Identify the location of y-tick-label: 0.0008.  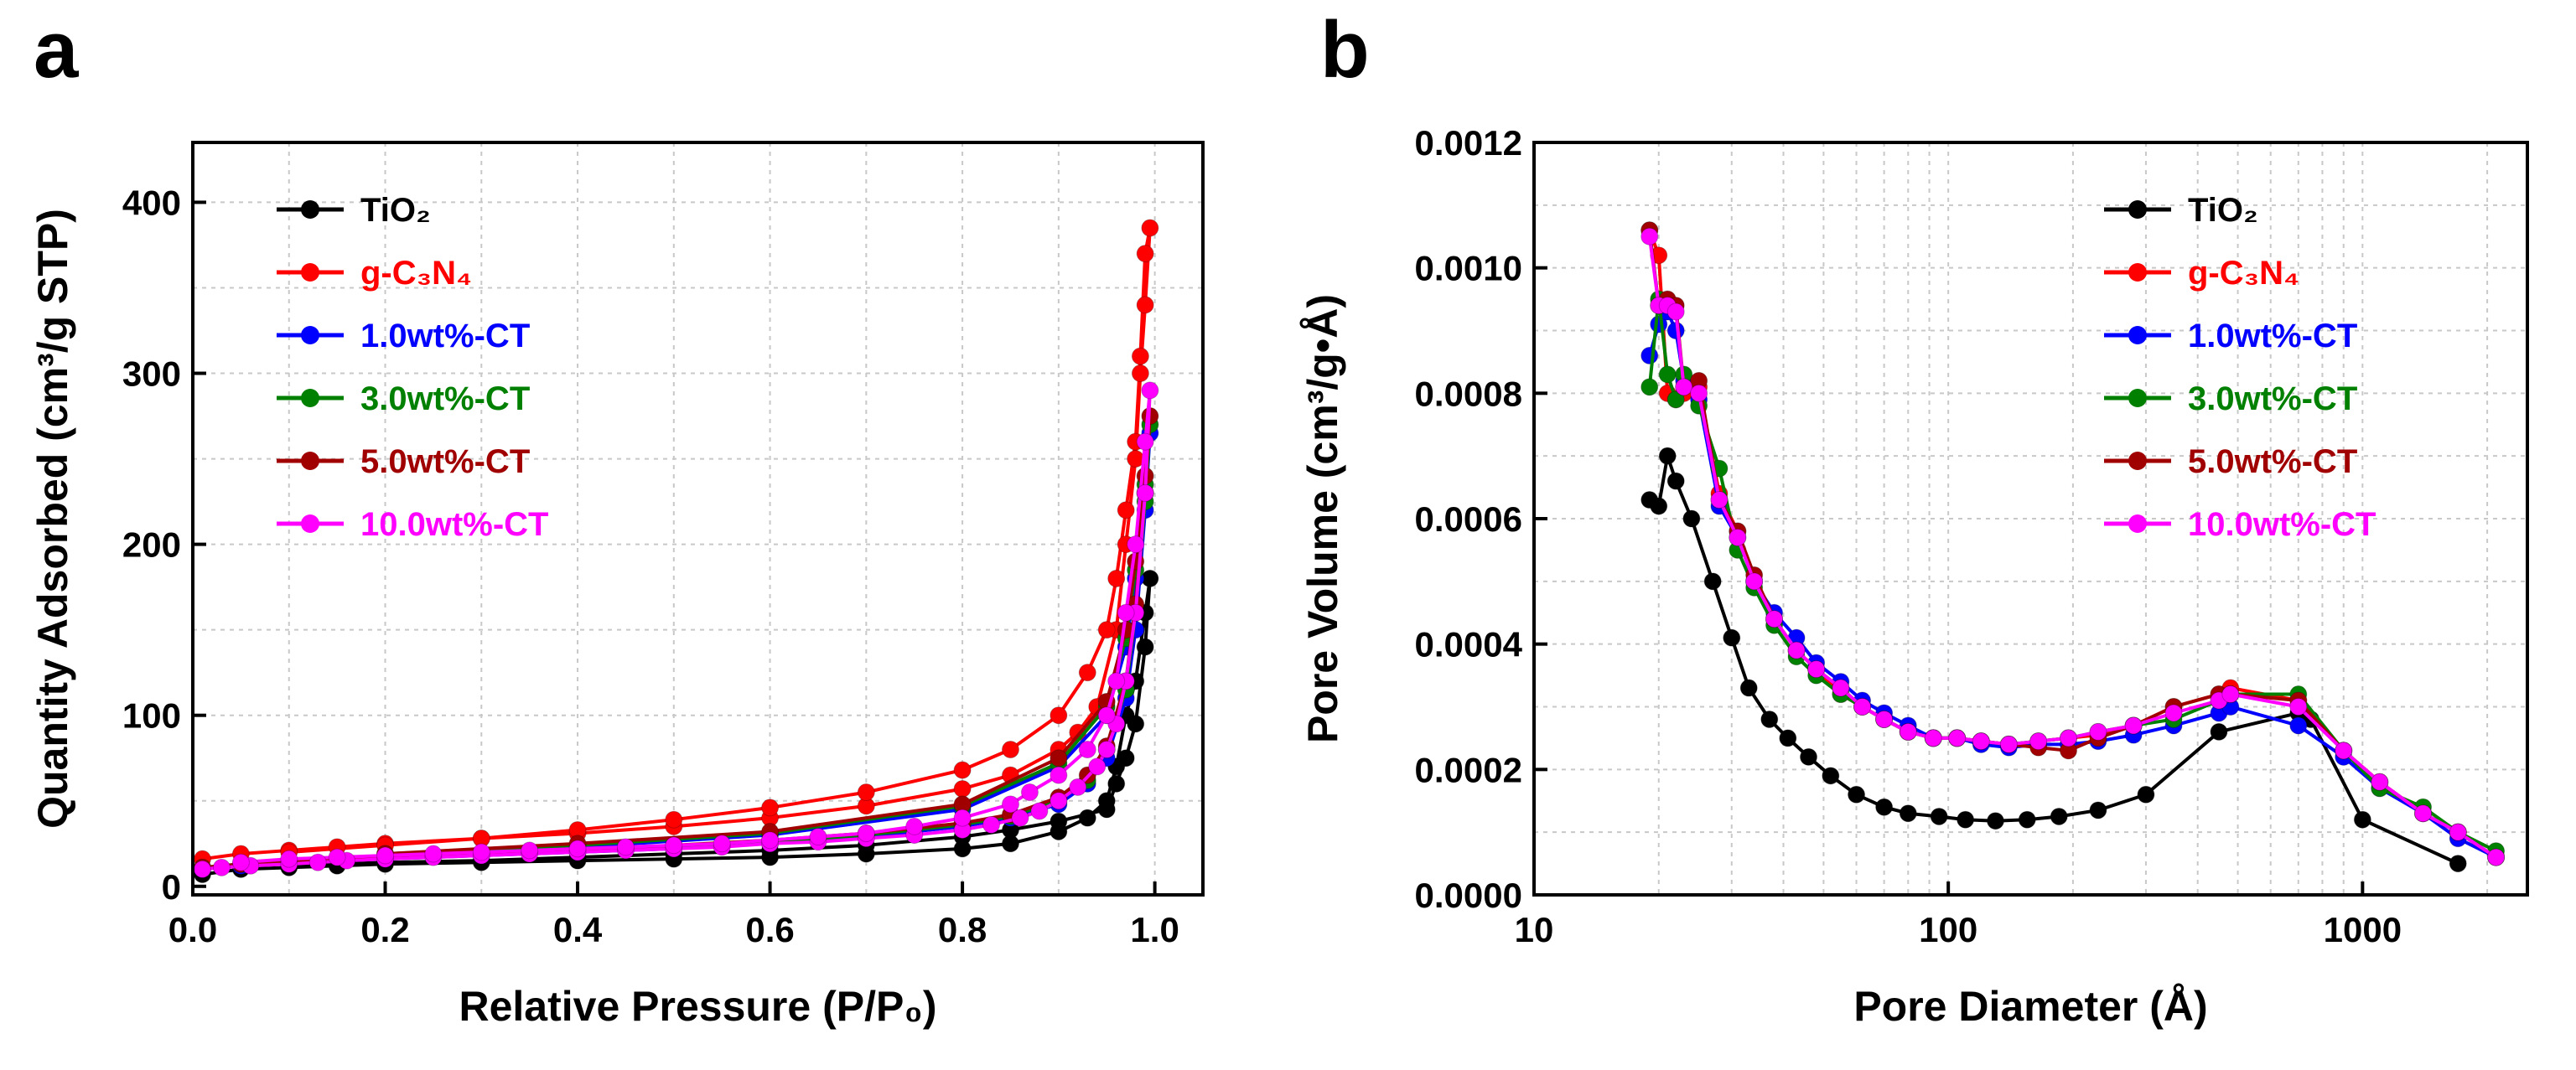
(1468, 393).